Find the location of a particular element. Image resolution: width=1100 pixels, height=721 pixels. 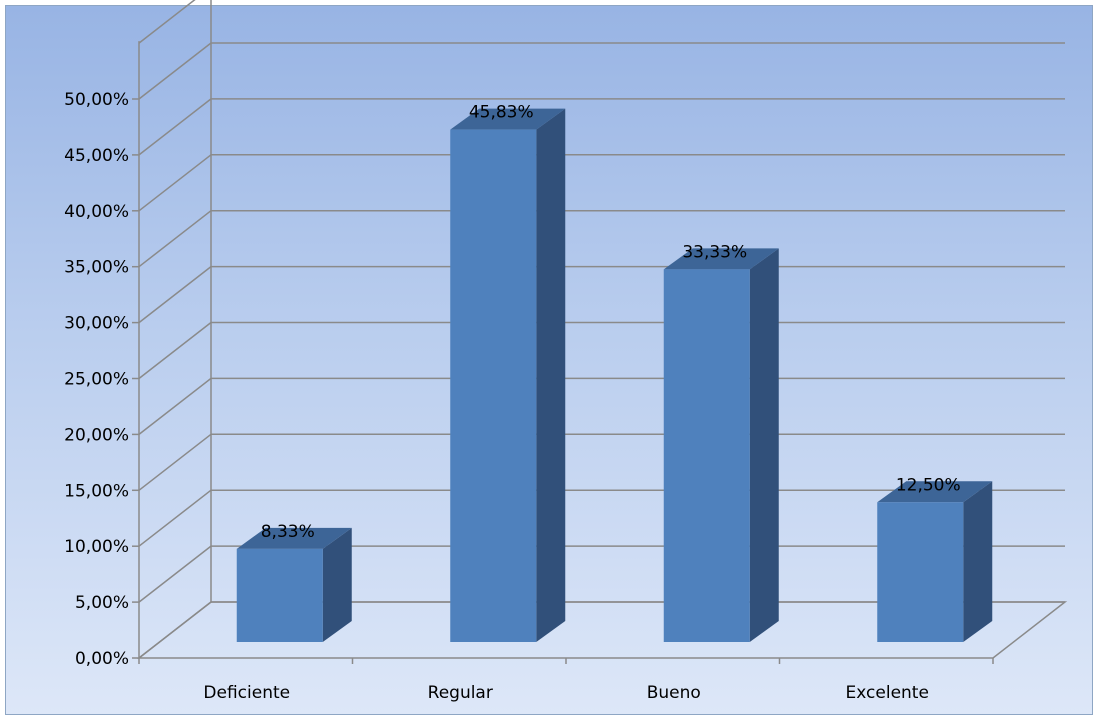

category-label-0: Deficiente is located at coordinates (246, 693).